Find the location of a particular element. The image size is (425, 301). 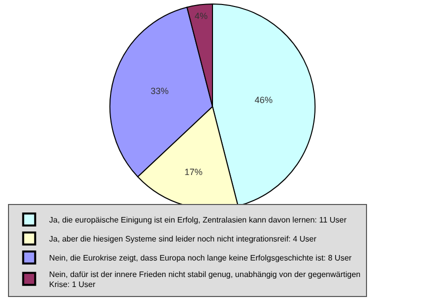

data-label: 46% is located at coordinates (263, 100).